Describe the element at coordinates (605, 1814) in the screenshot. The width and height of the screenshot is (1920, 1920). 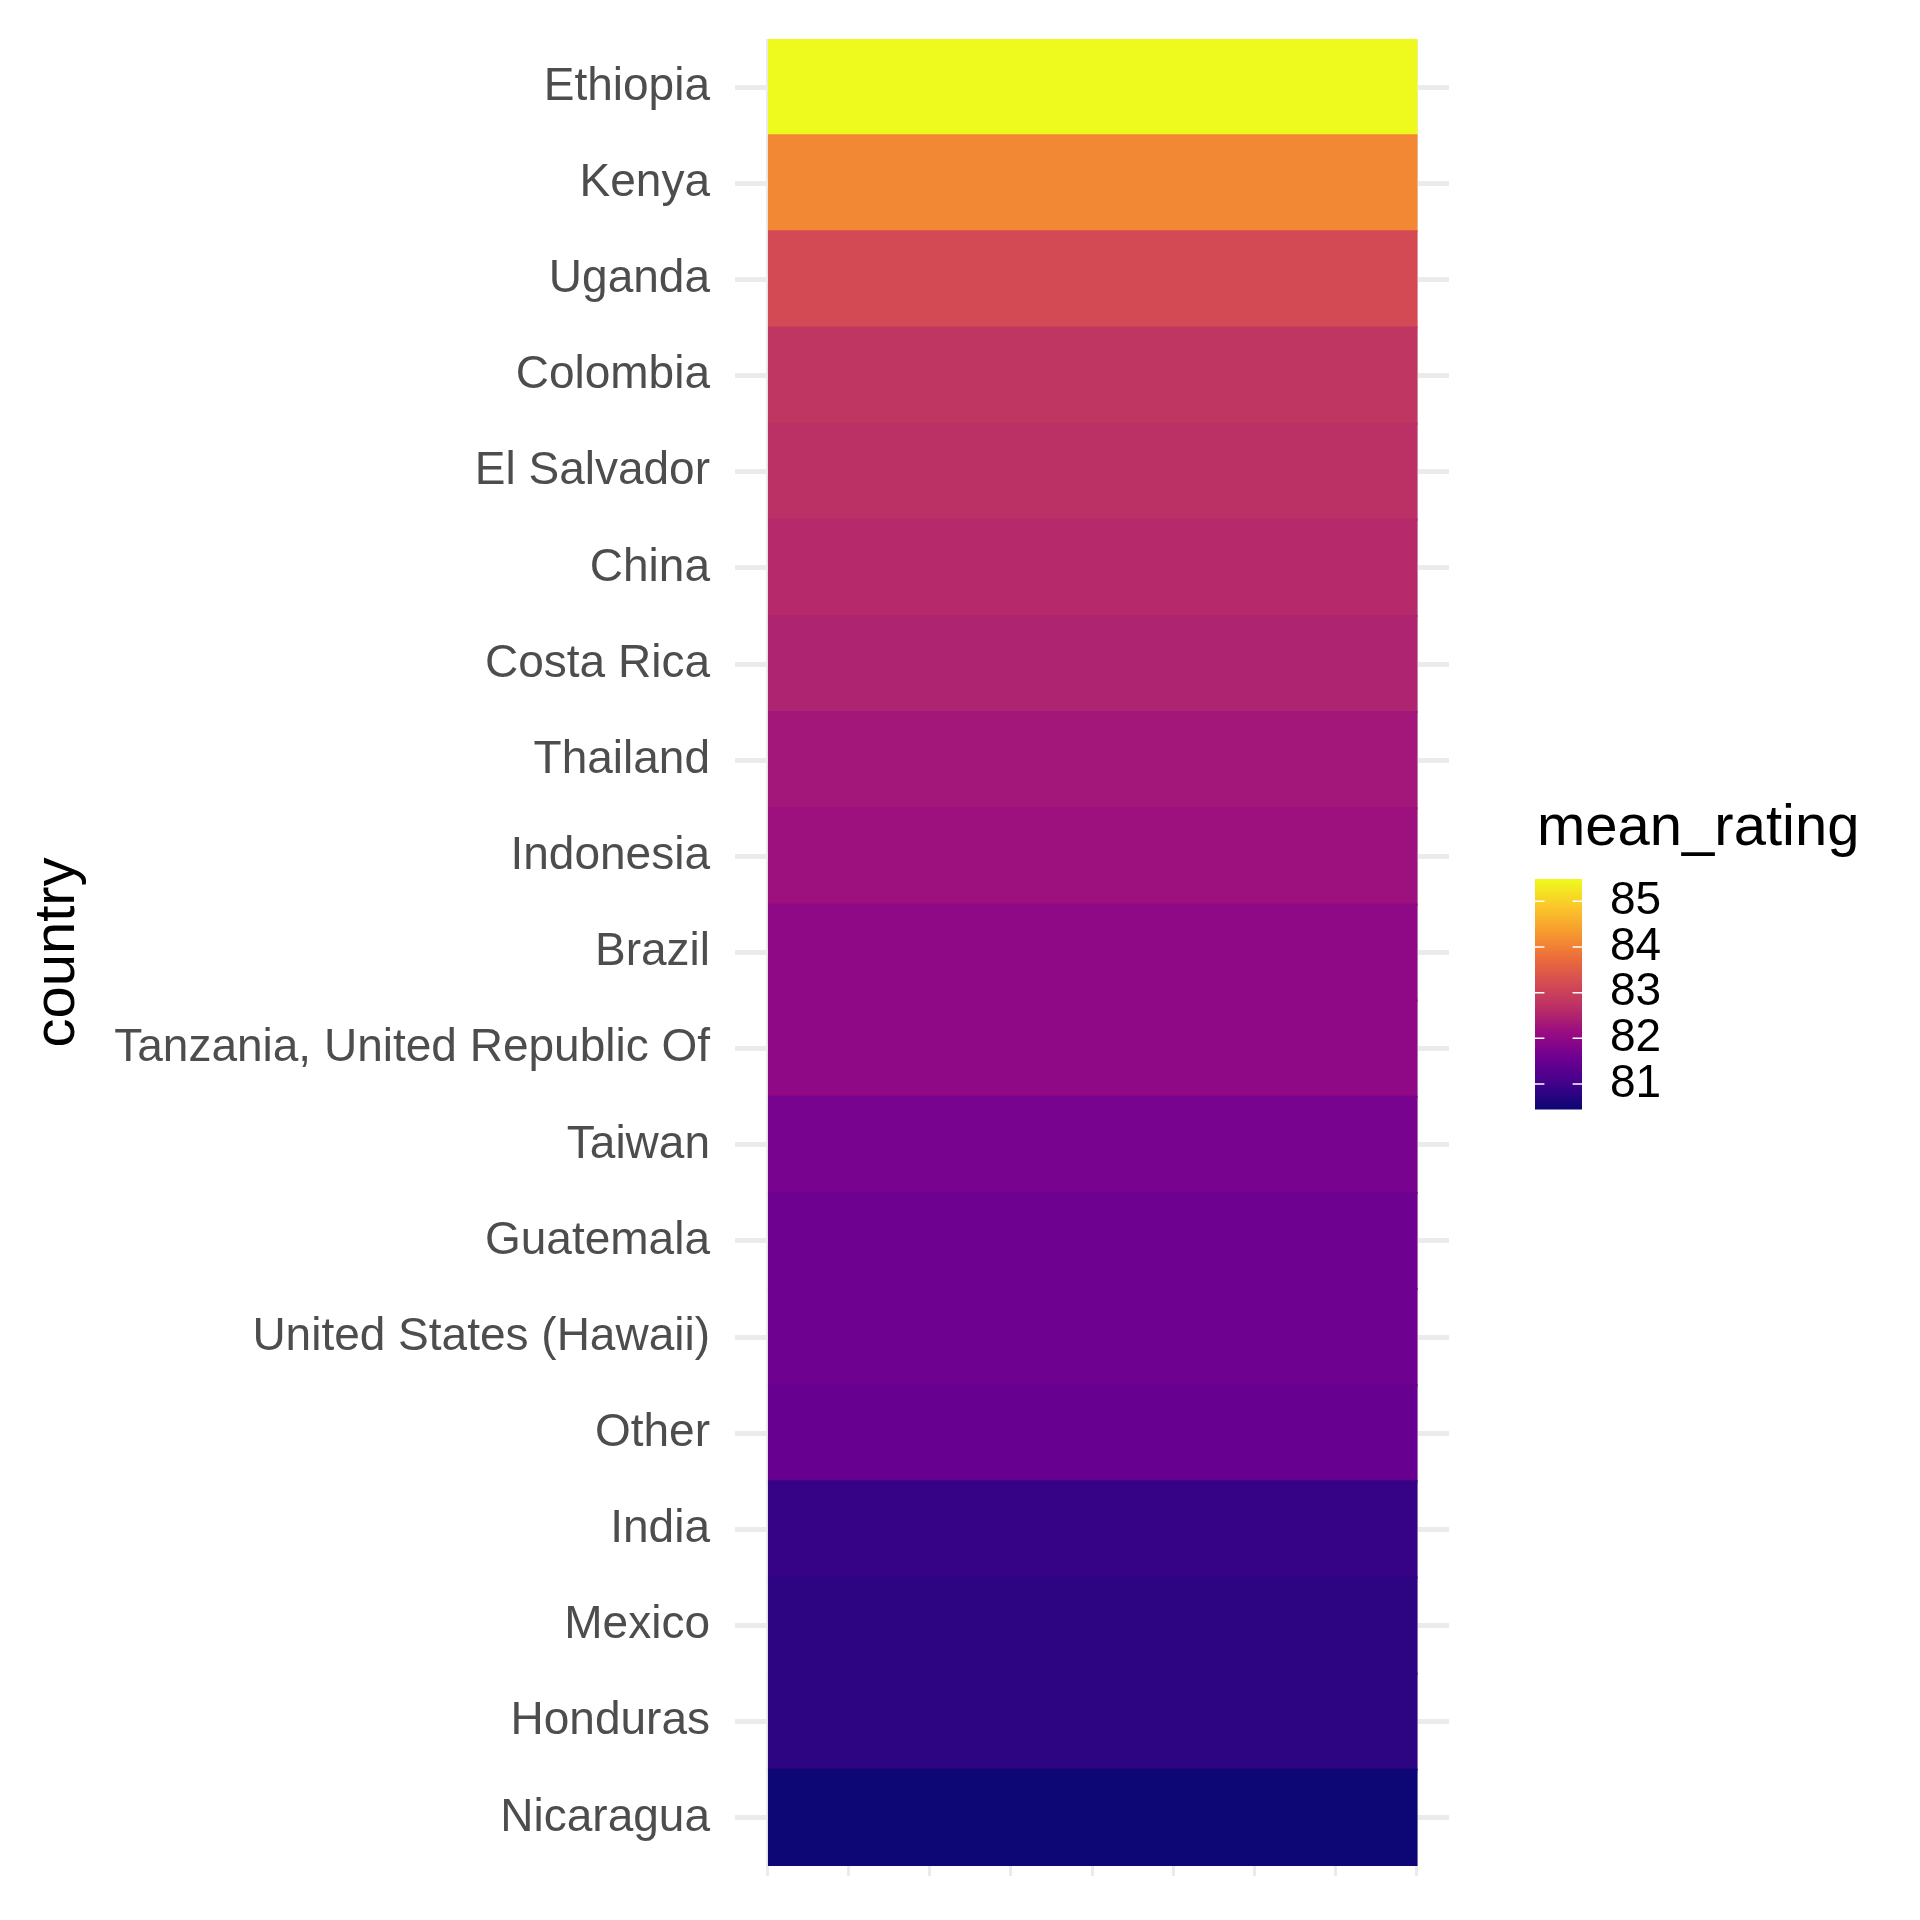
I see `y-tick-label: Nicaragua` at that location.